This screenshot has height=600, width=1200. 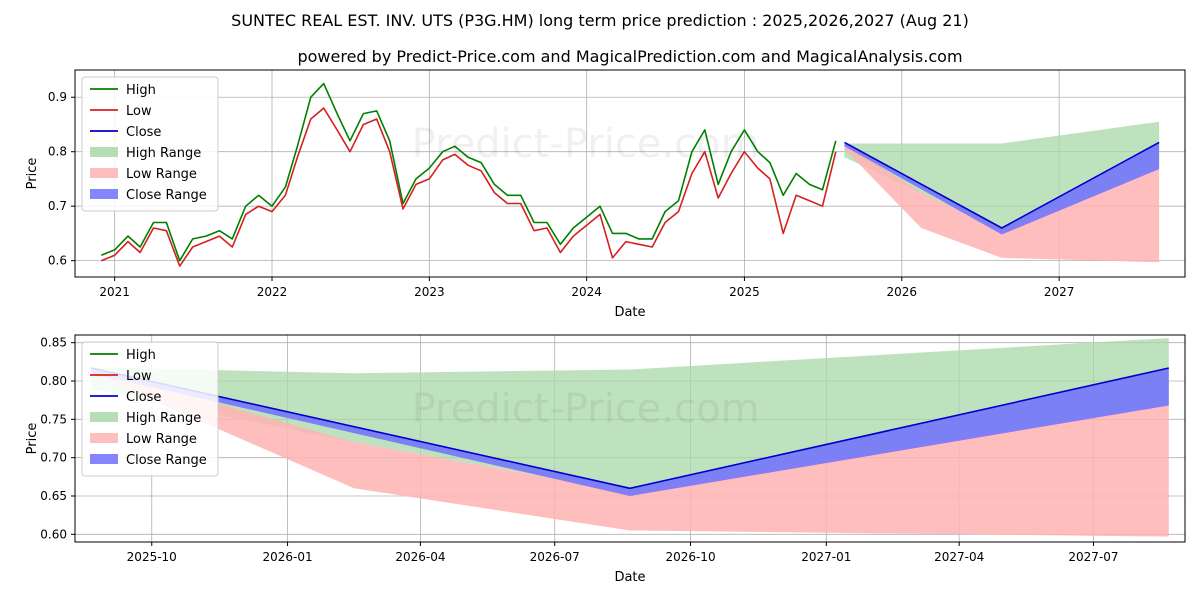 What do you see at coordinates (57, 152) in the screenshot?
I see `y-tick-label: 0.8` at bounding box center [57, 152].